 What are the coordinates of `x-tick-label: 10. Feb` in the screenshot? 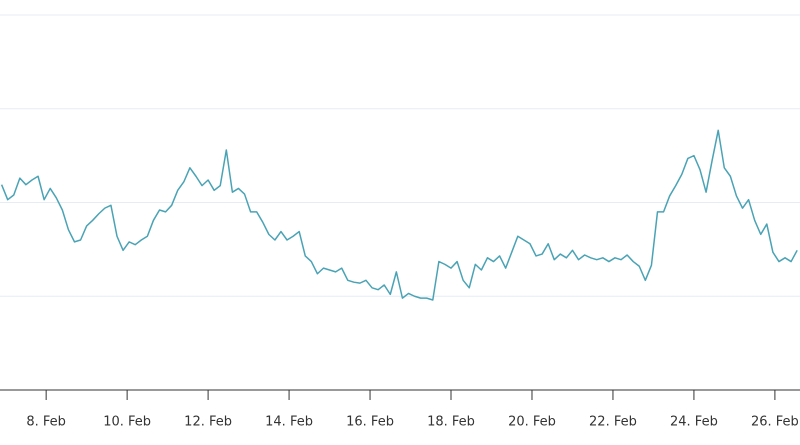 It's located at (127, 422).